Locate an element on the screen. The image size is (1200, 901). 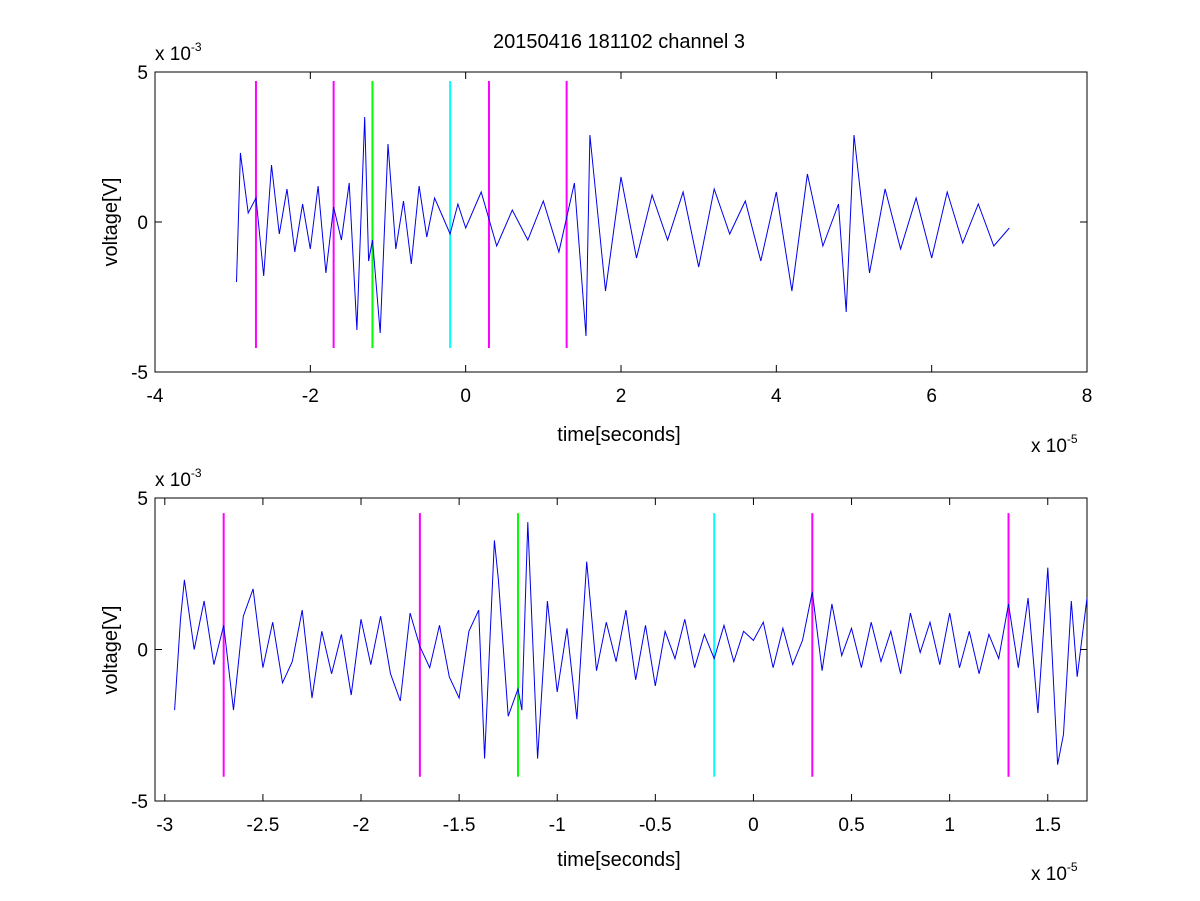
x-tick-label: -3 is located at coordinates (164, 825).